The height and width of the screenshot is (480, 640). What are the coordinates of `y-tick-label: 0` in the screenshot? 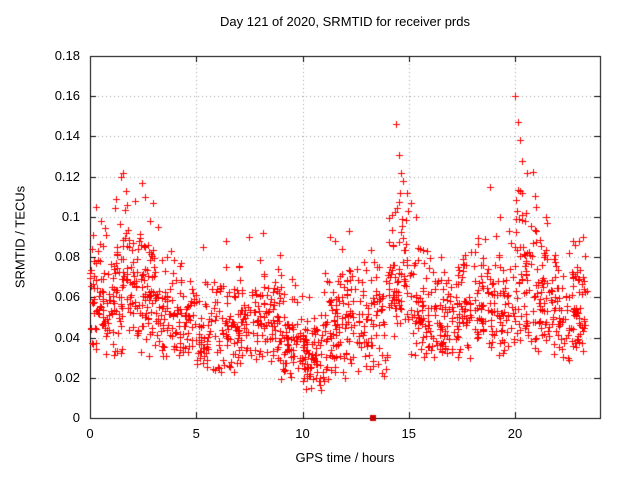 It's located at (76, 417).